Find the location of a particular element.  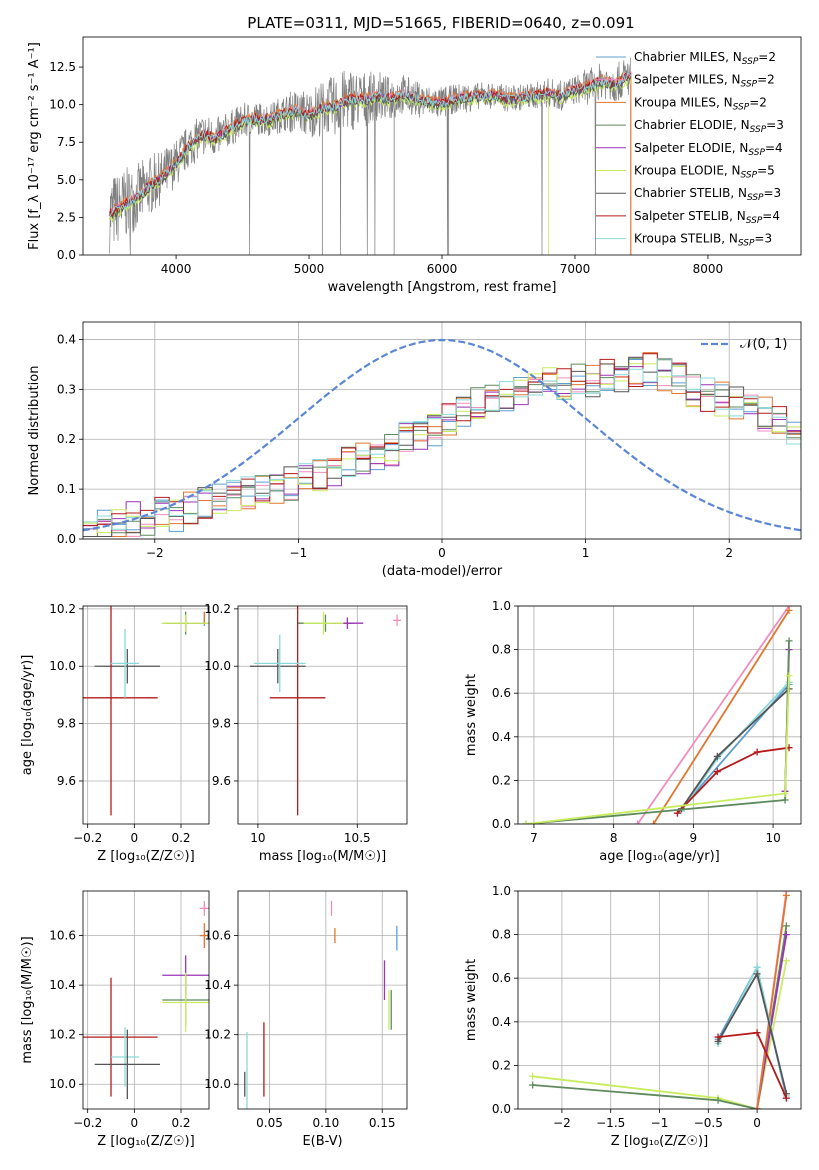

x-tick-label: 0.10 is located at coordinates (326, 1123).